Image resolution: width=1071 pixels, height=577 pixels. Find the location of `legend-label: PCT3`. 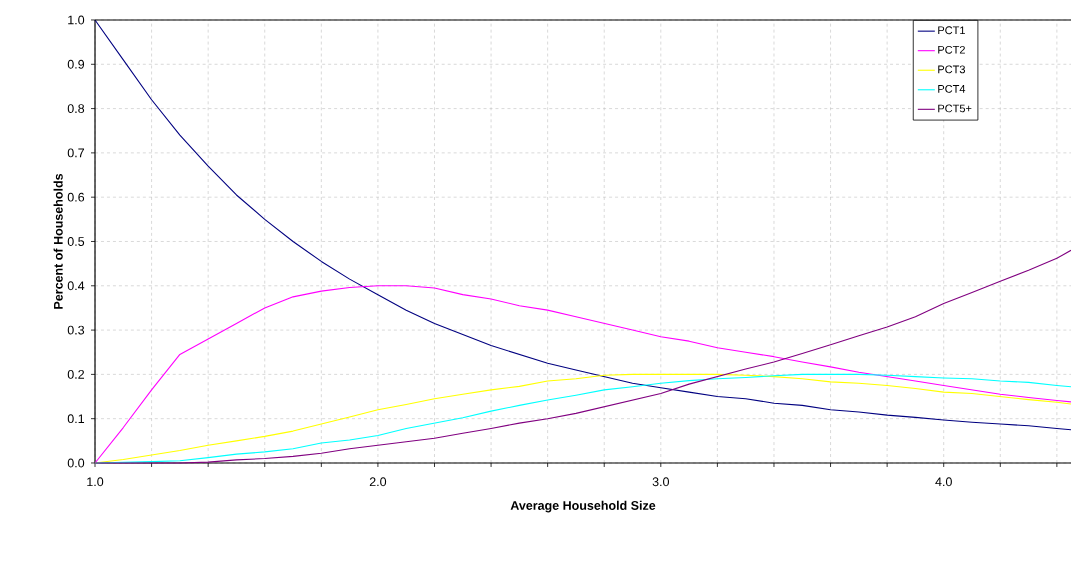

legend-label: PCT3 is located at coordinates (951, 69).